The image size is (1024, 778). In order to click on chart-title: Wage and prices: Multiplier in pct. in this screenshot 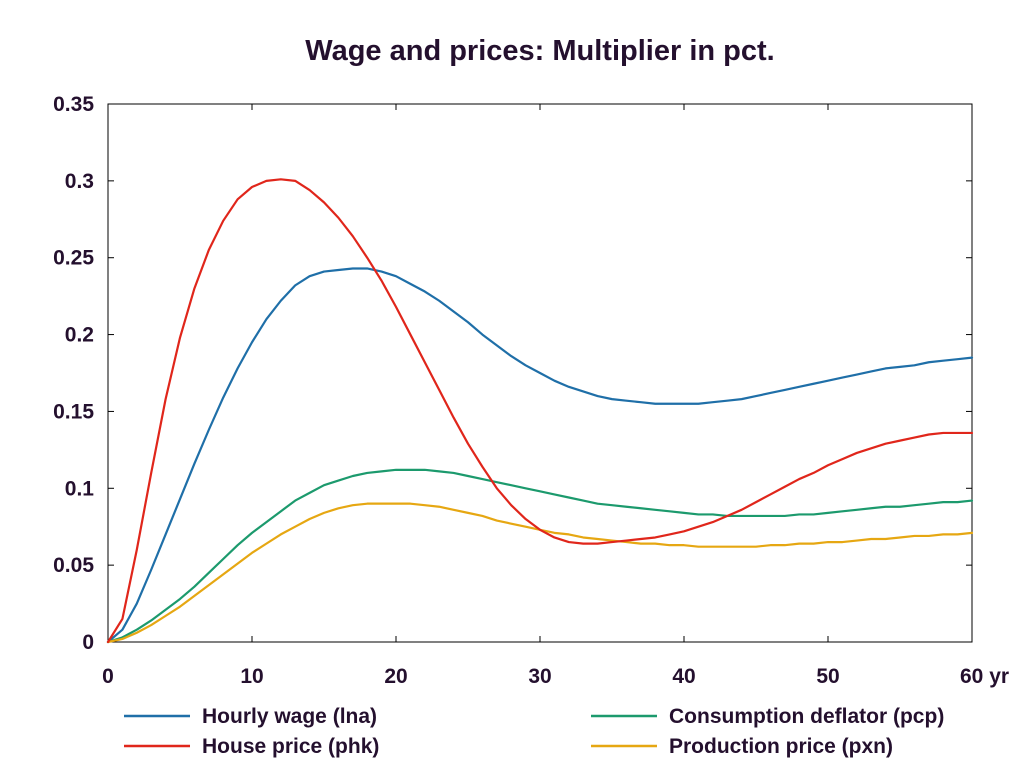, I will do `click(539, 51)`.